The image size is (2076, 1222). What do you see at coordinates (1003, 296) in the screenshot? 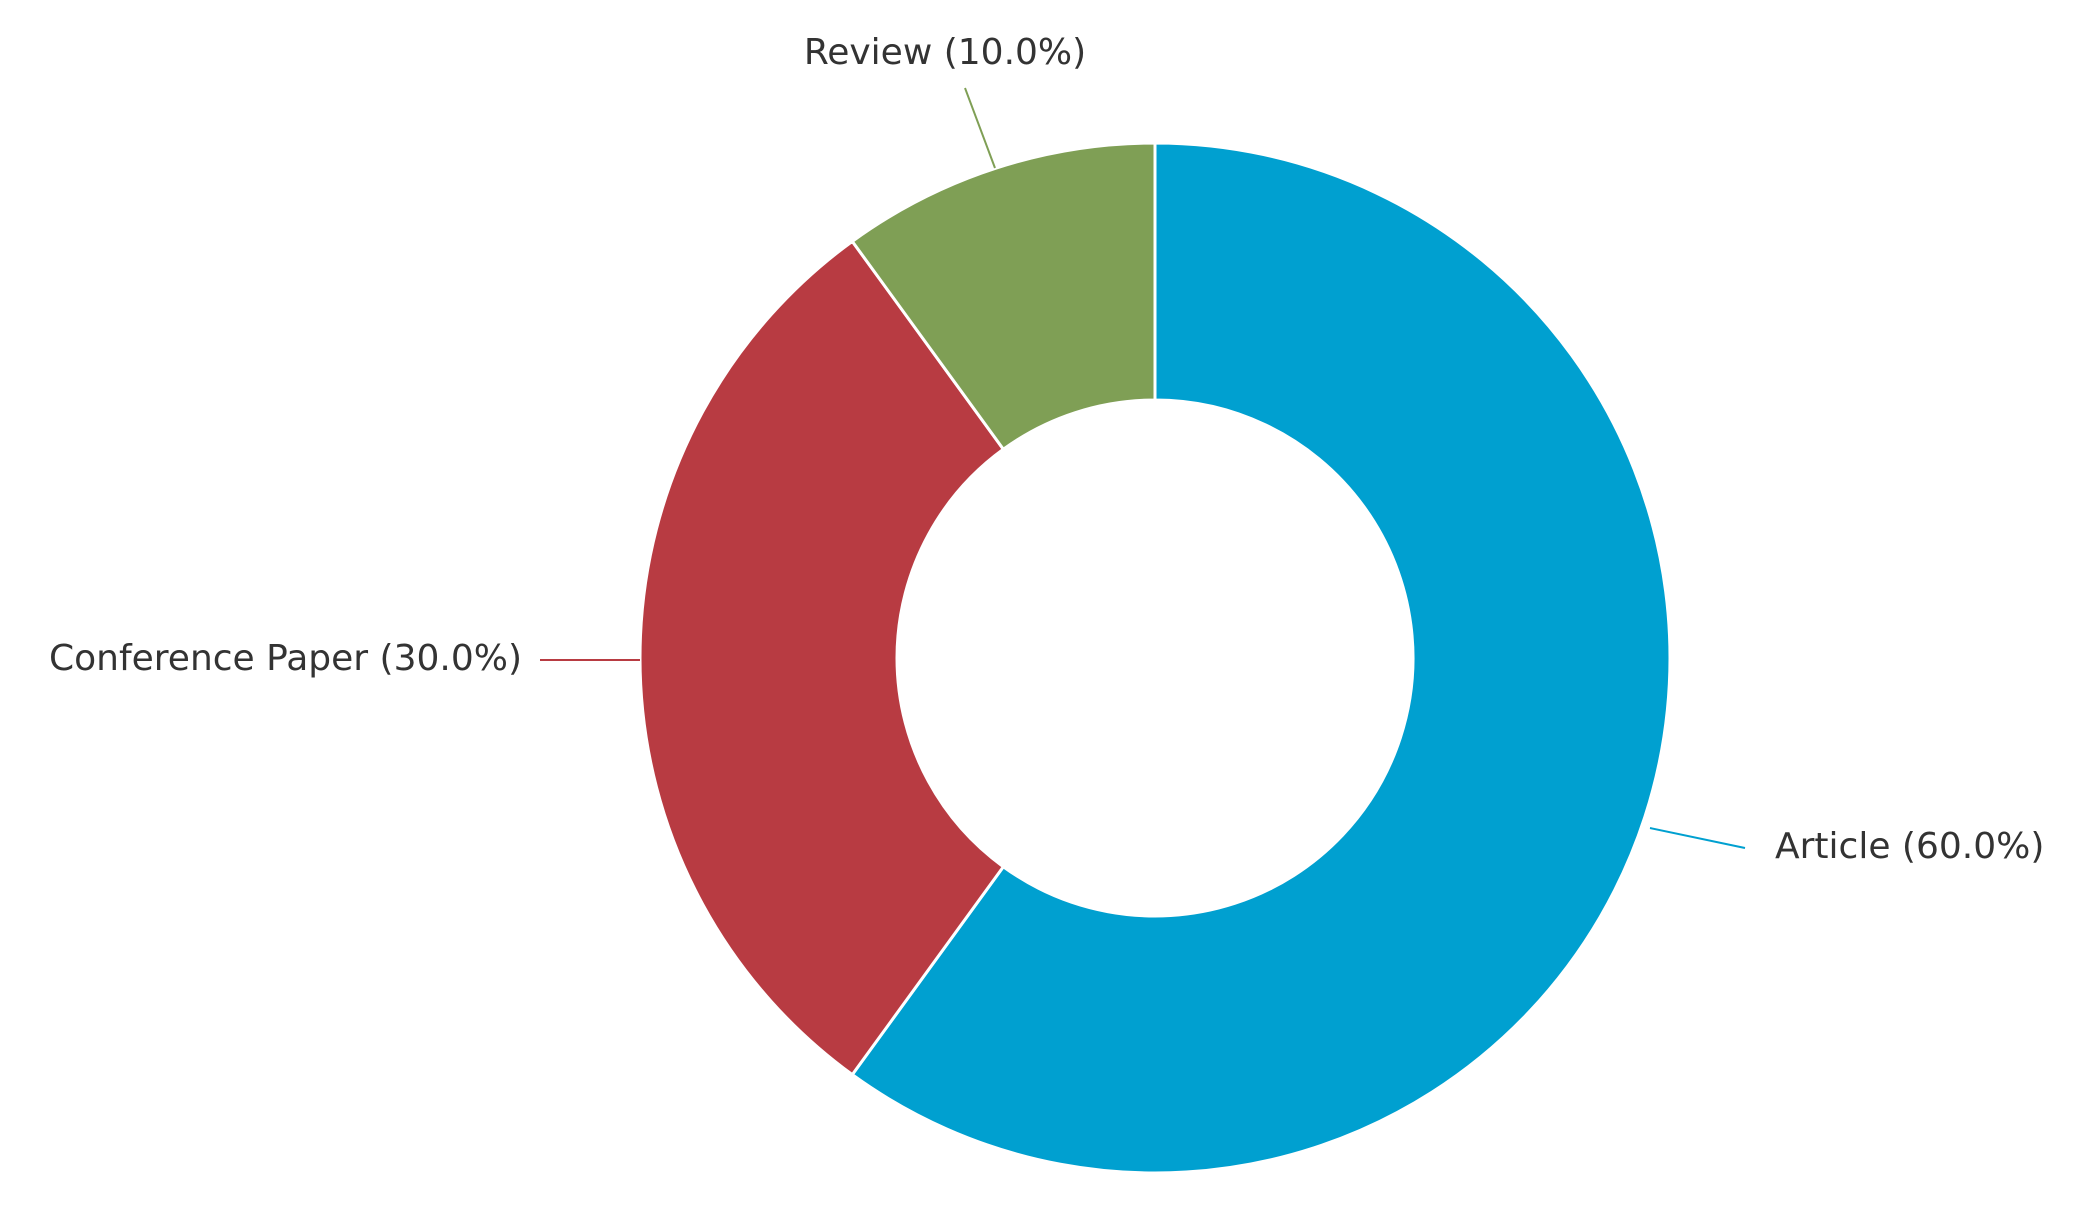
I see `donut-slice-review` at bounding box center [1003, 296].